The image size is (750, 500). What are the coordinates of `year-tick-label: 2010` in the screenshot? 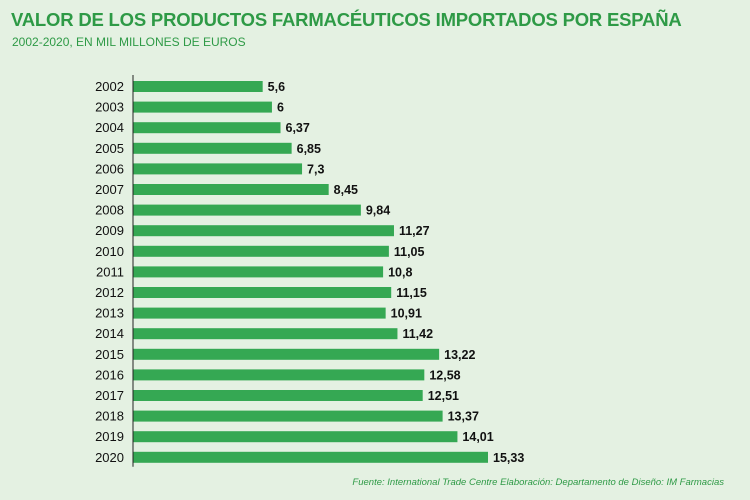 It's located at (109, 251).